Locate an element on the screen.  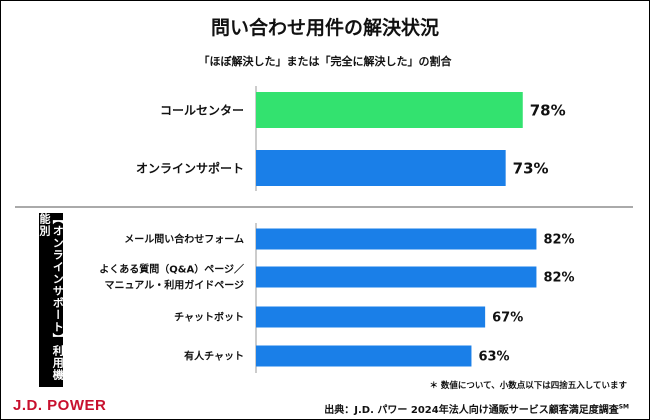
jd-power-logo: J.D. POWER is located at coordinates (60, 405).